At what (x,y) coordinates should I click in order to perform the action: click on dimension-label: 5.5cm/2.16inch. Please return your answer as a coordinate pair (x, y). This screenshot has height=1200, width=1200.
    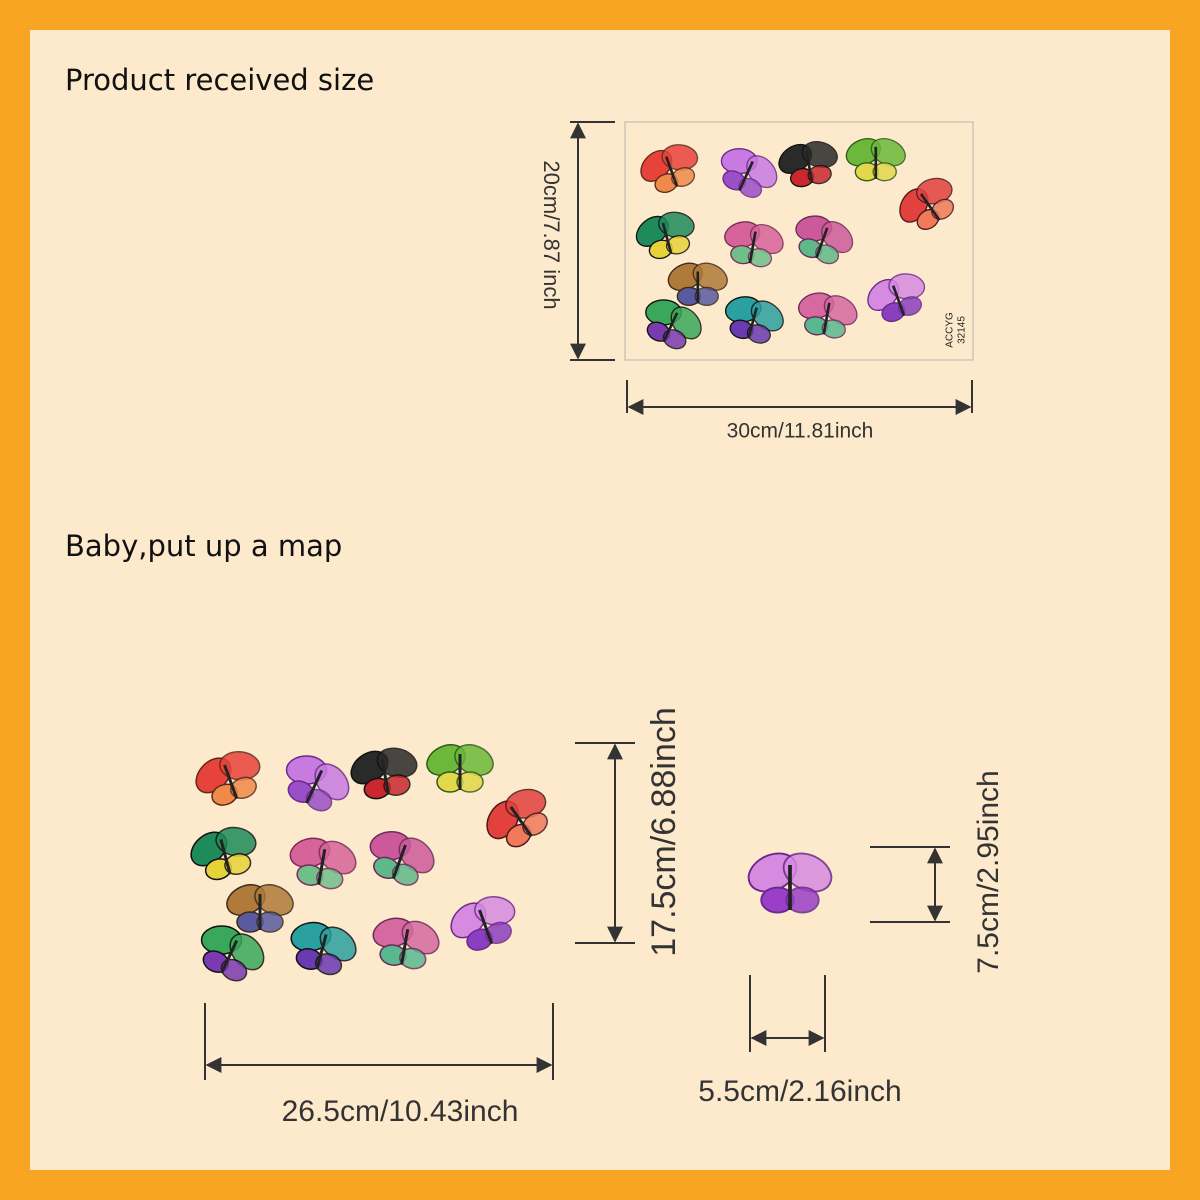
    Looking at the image, I should click on (799, 1091).